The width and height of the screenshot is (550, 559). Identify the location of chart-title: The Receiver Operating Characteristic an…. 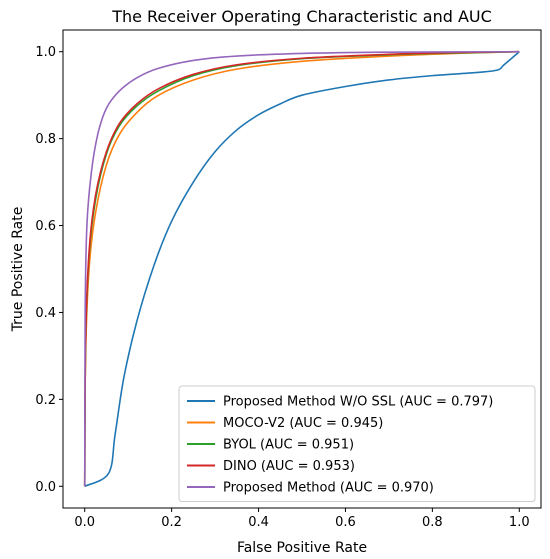
(301, 16).